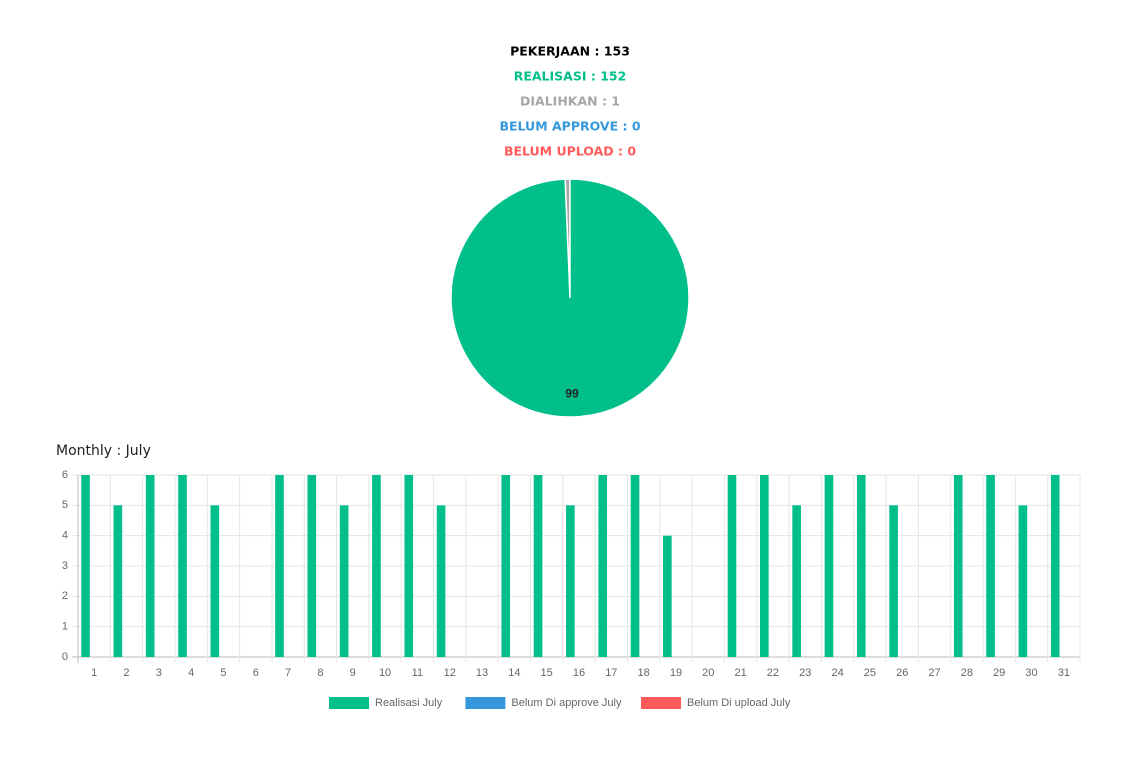  What do you see at coordinates (482, 673) in the screenshot?
I see `x-tick-label: 13` at bounding box center [482, 673].